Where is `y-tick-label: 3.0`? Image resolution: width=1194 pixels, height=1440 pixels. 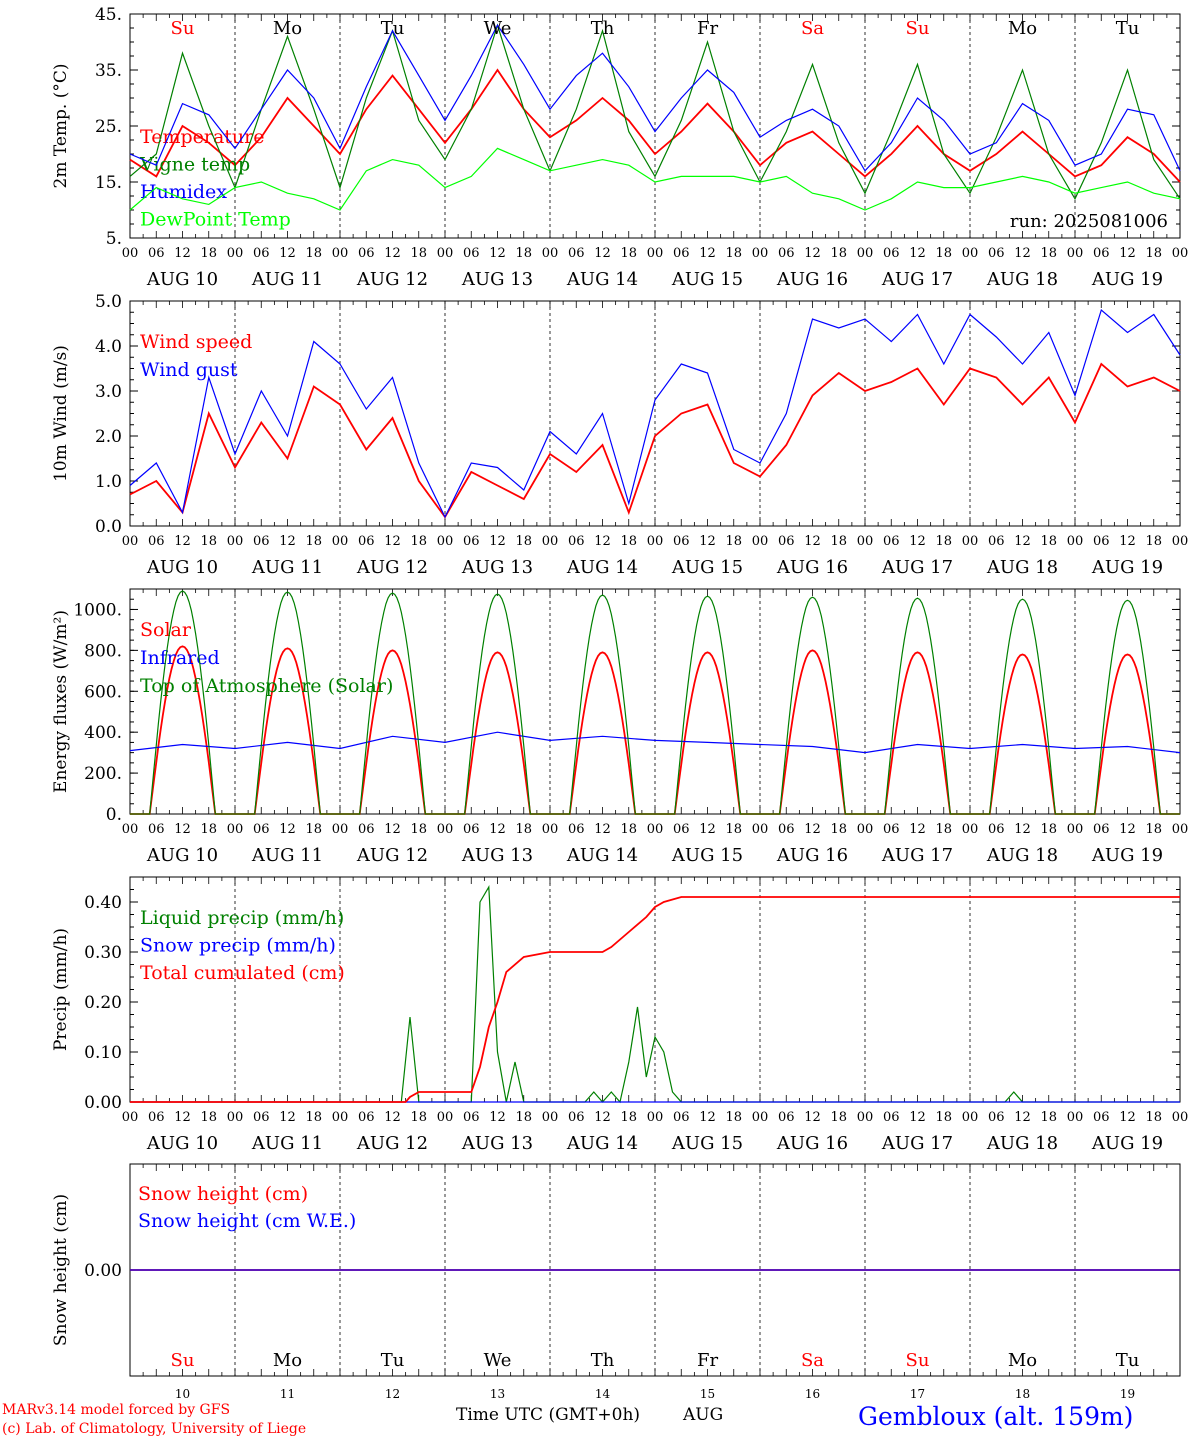 y-tick-label: 3.0 is located at coordinates (108, 392).